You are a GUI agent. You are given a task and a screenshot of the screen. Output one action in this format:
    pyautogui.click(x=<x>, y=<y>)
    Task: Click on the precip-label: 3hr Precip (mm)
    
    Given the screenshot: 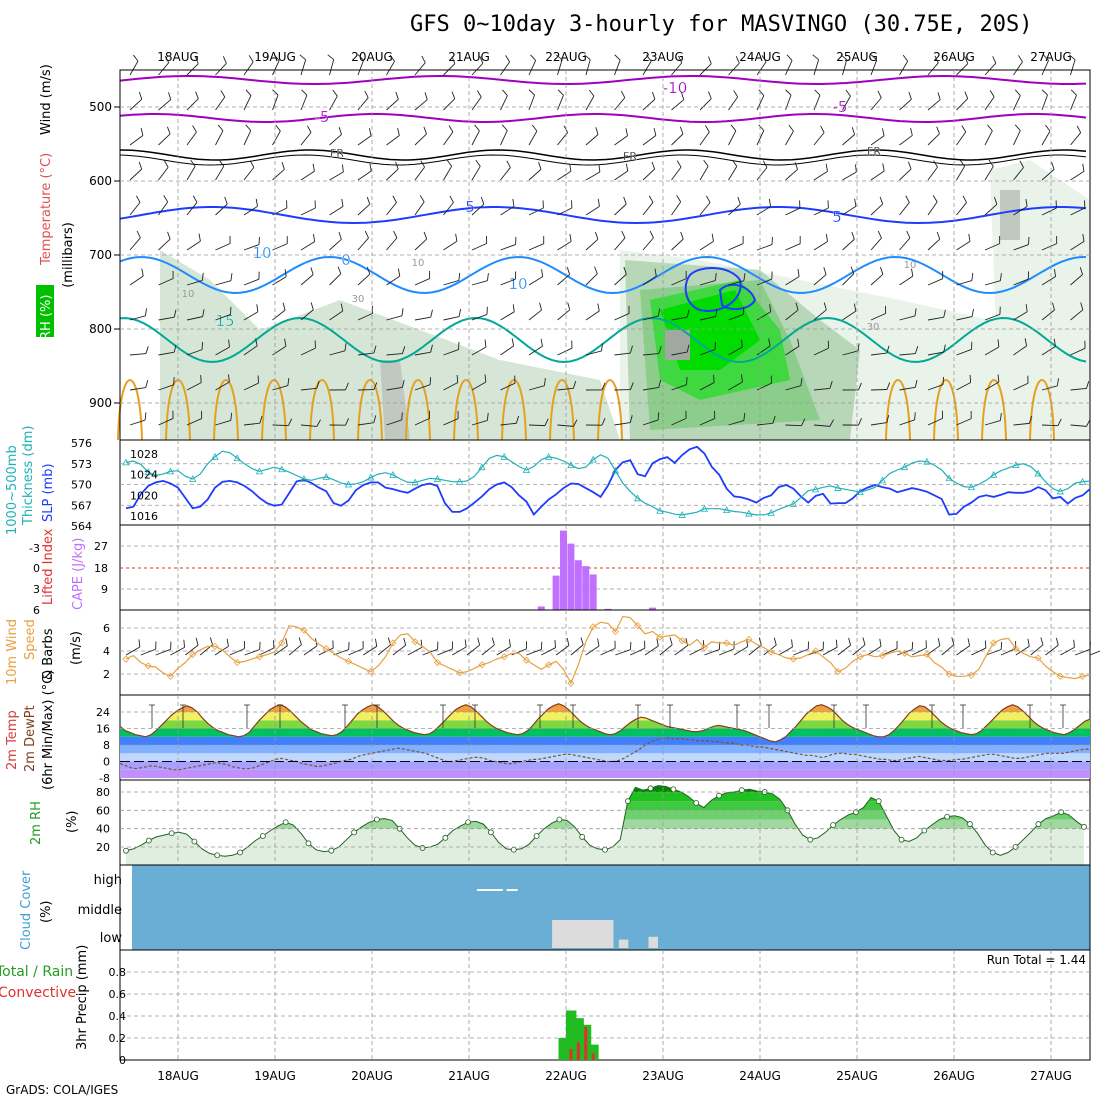 What is the action you would take?
    pyautogui.click(x=82, y=997)
    